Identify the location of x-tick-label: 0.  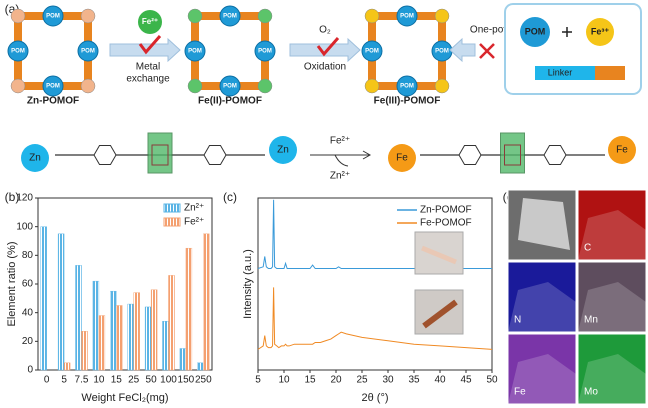
(47, 380).